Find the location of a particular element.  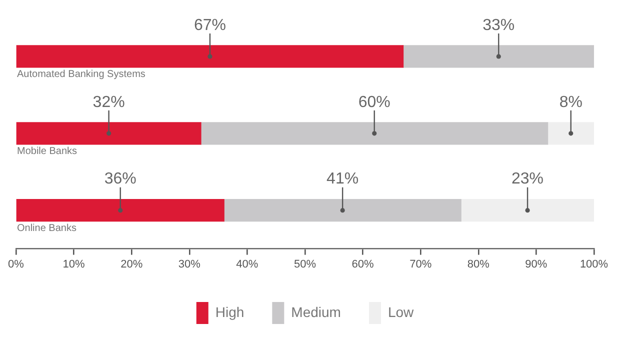

x-tick-label: 80% is located at coordinates (478, 264).